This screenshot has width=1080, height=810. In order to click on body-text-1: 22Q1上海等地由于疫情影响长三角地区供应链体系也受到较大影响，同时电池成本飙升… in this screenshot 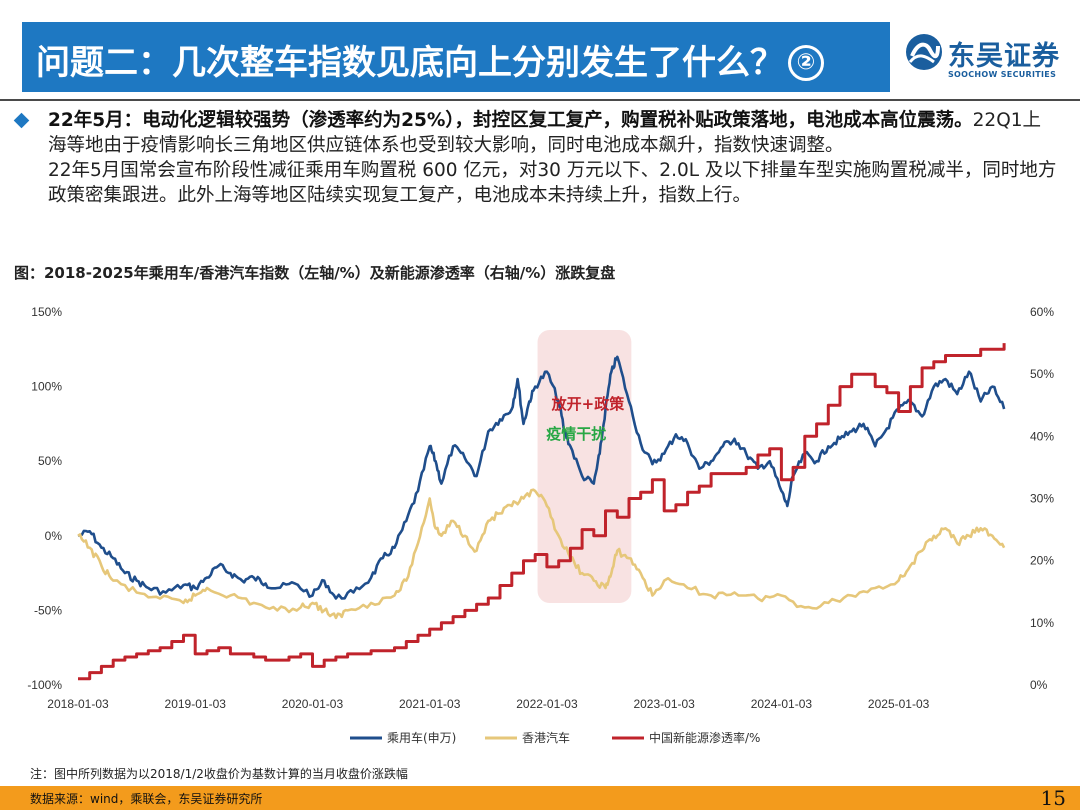, I will do `click(545, 133)`.